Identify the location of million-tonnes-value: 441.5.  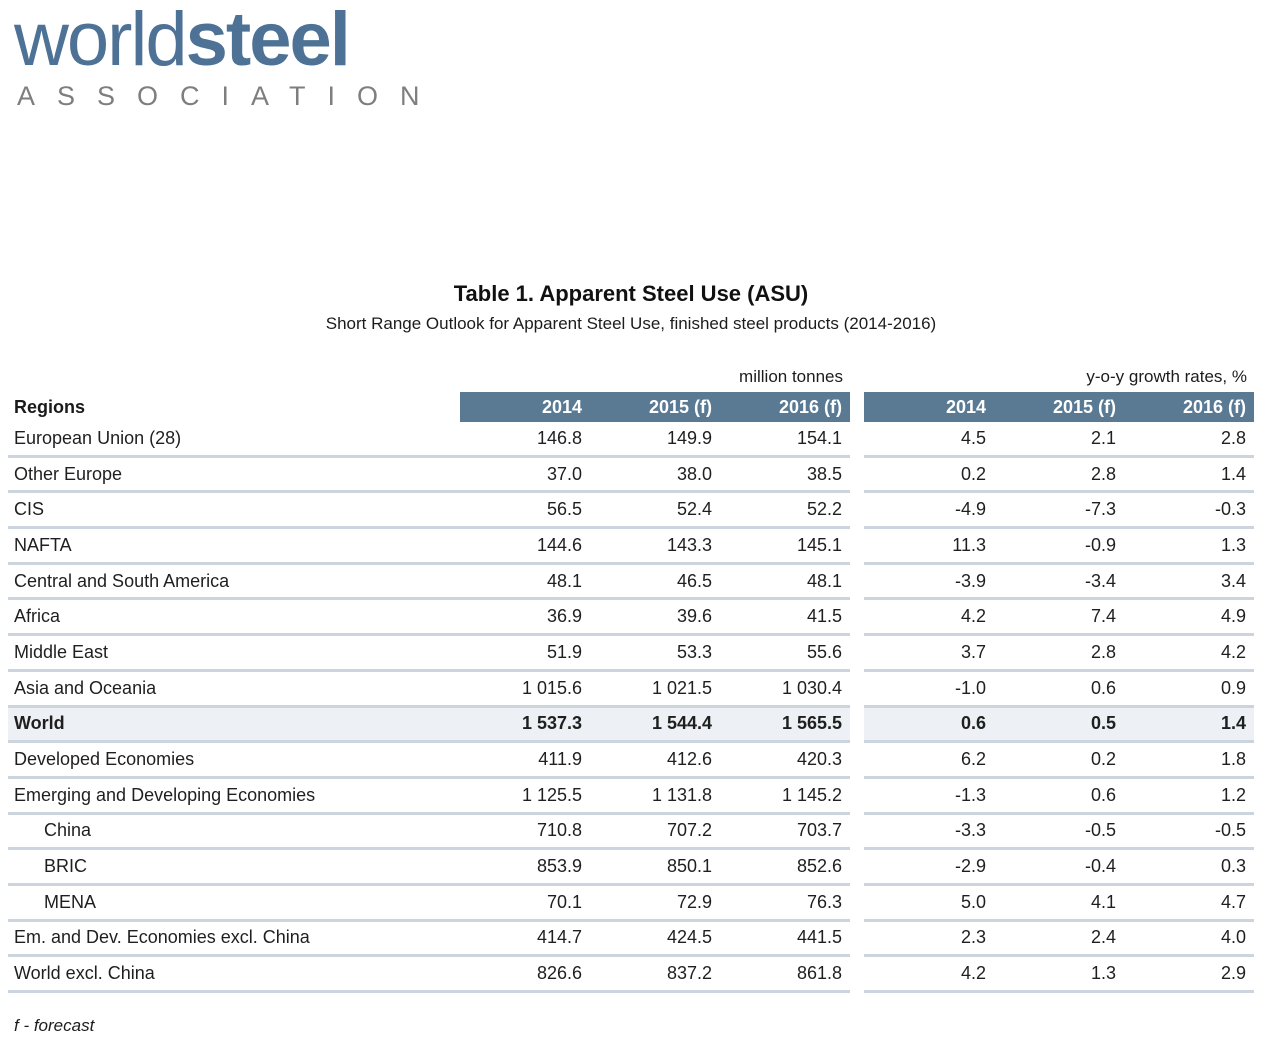
(785, 940).